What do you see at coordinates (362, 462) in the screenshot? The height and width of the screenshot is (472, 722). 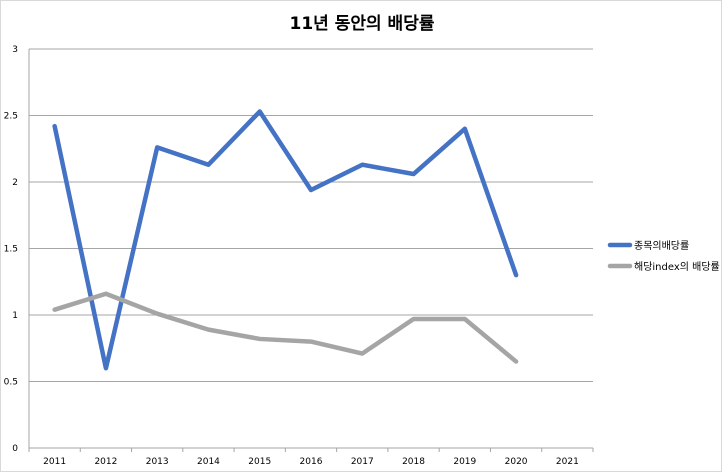 I see `x-tick-label: 2017` at bounding box center [362, 462].